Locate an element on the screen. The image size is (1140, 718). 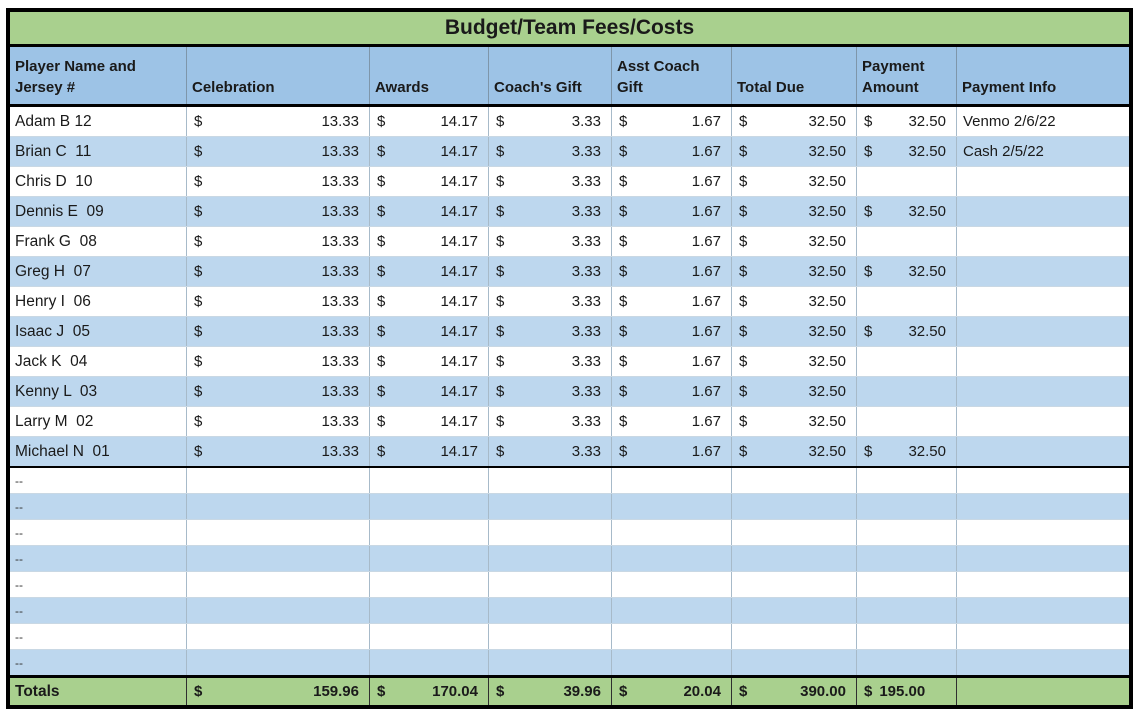
column-header-payment-amount: Payment Amount is located at coordinates (907, 75).